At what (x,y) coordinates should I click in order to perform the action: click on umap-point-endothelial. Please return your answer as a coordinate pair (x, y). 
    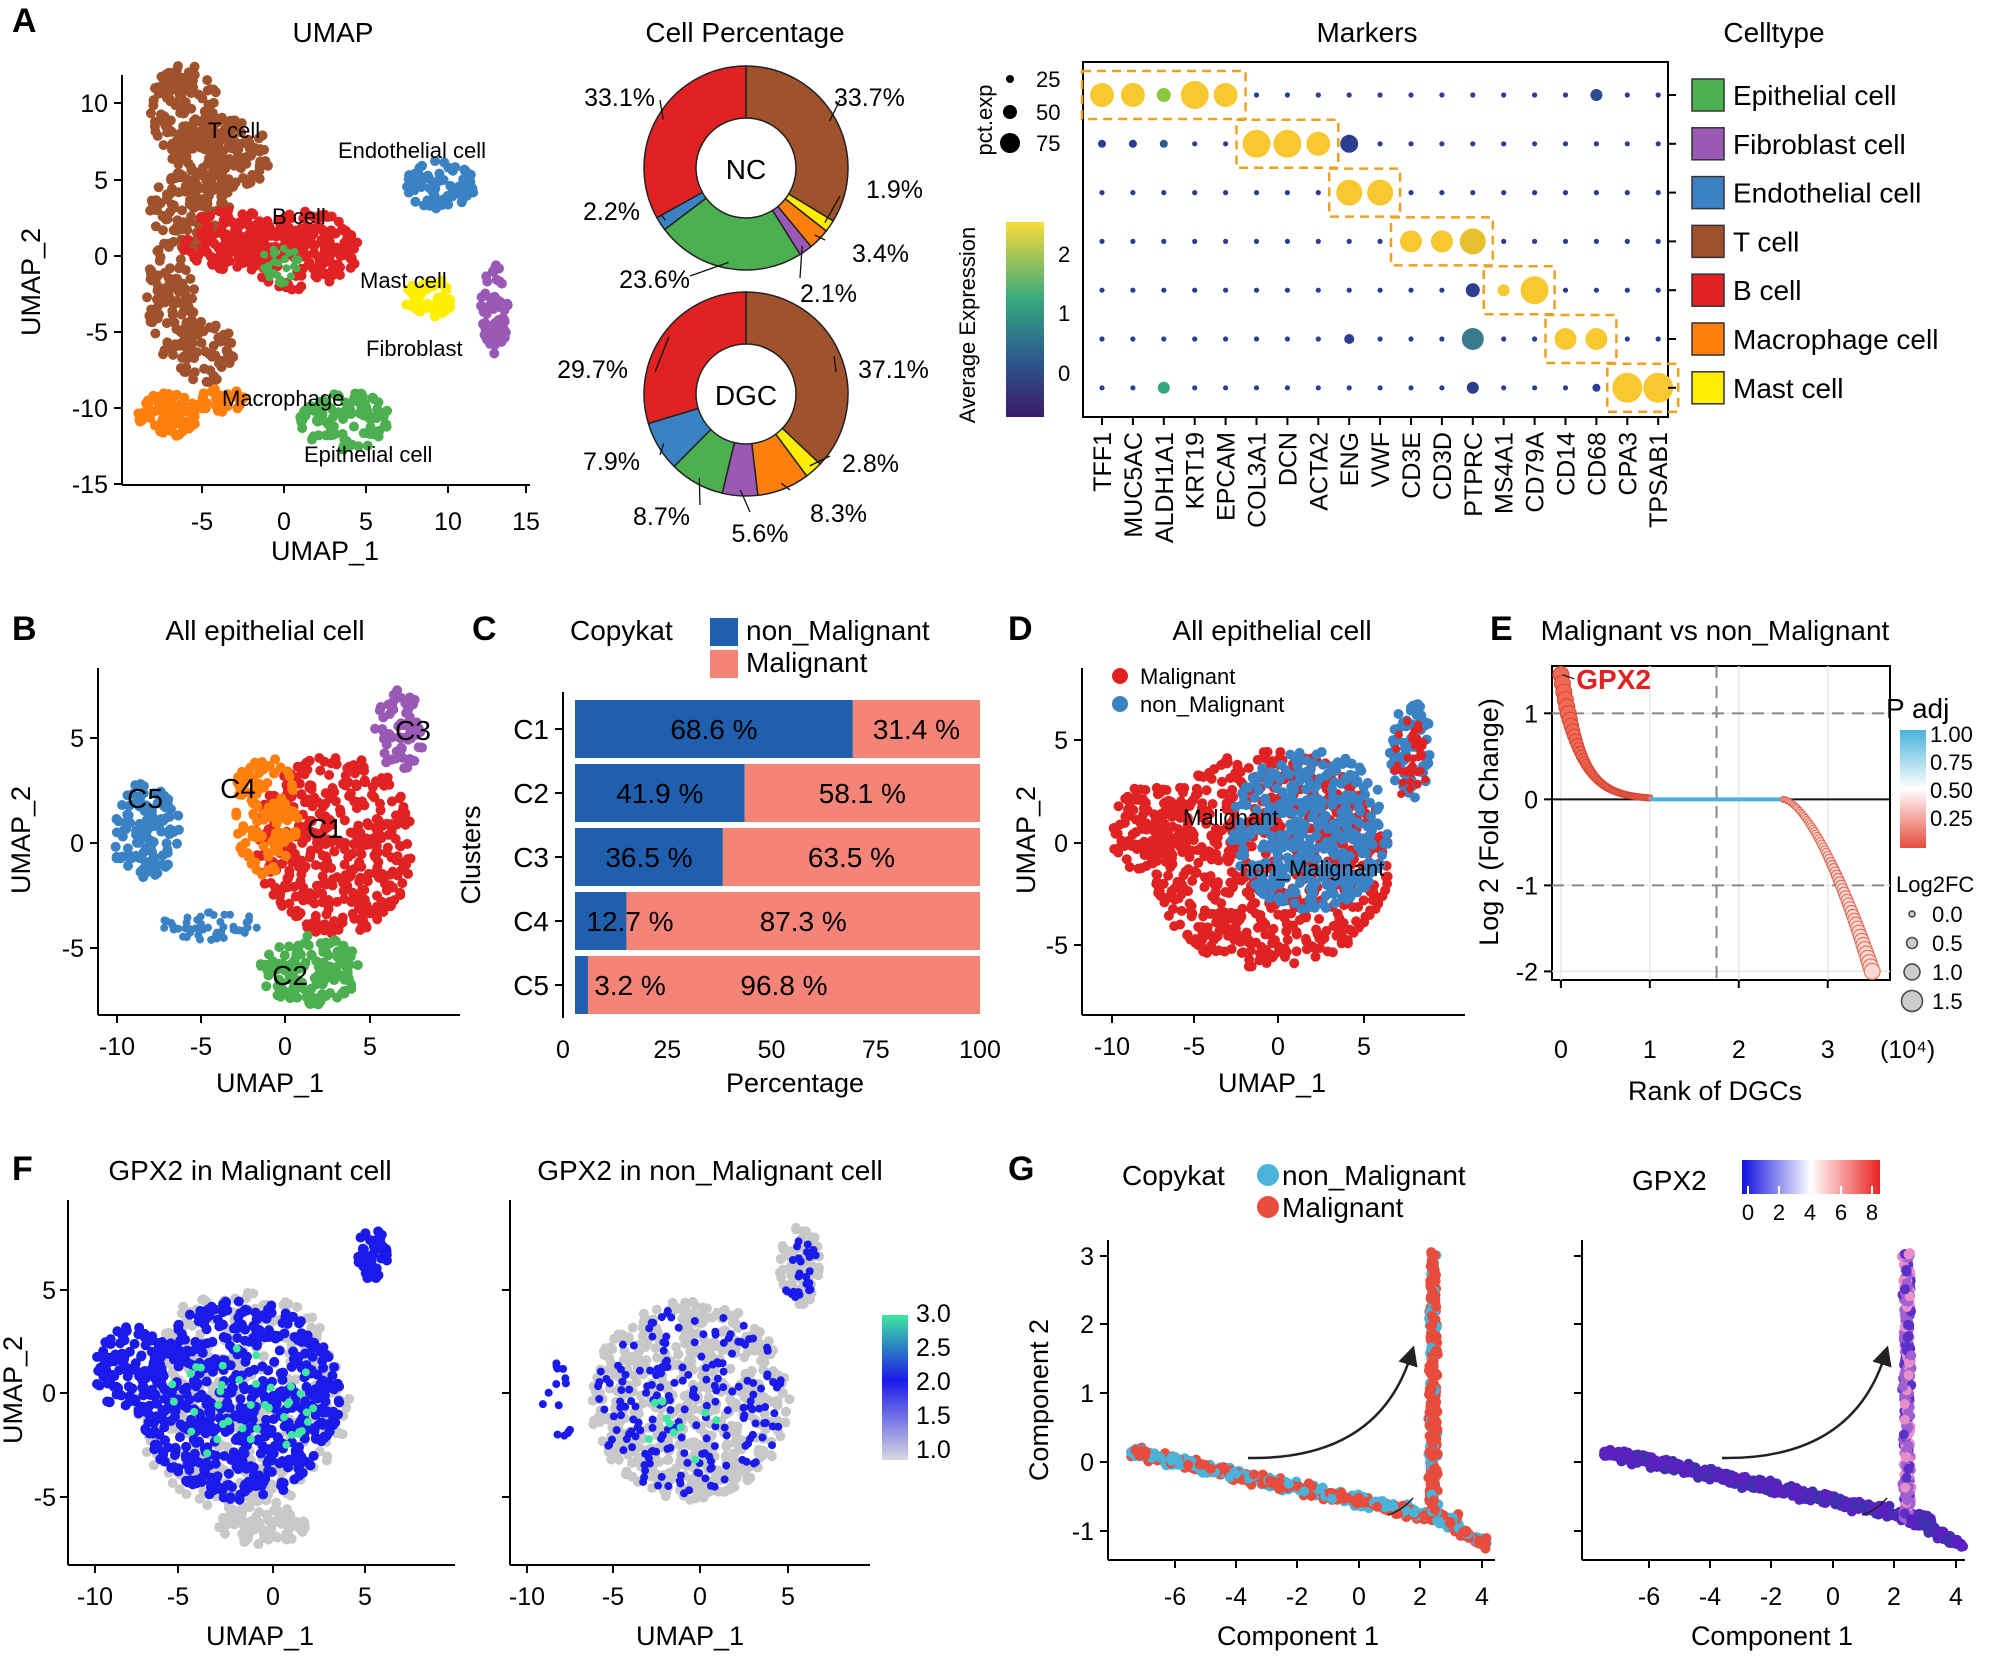
    Looking at the image, I should click on (452, 196).